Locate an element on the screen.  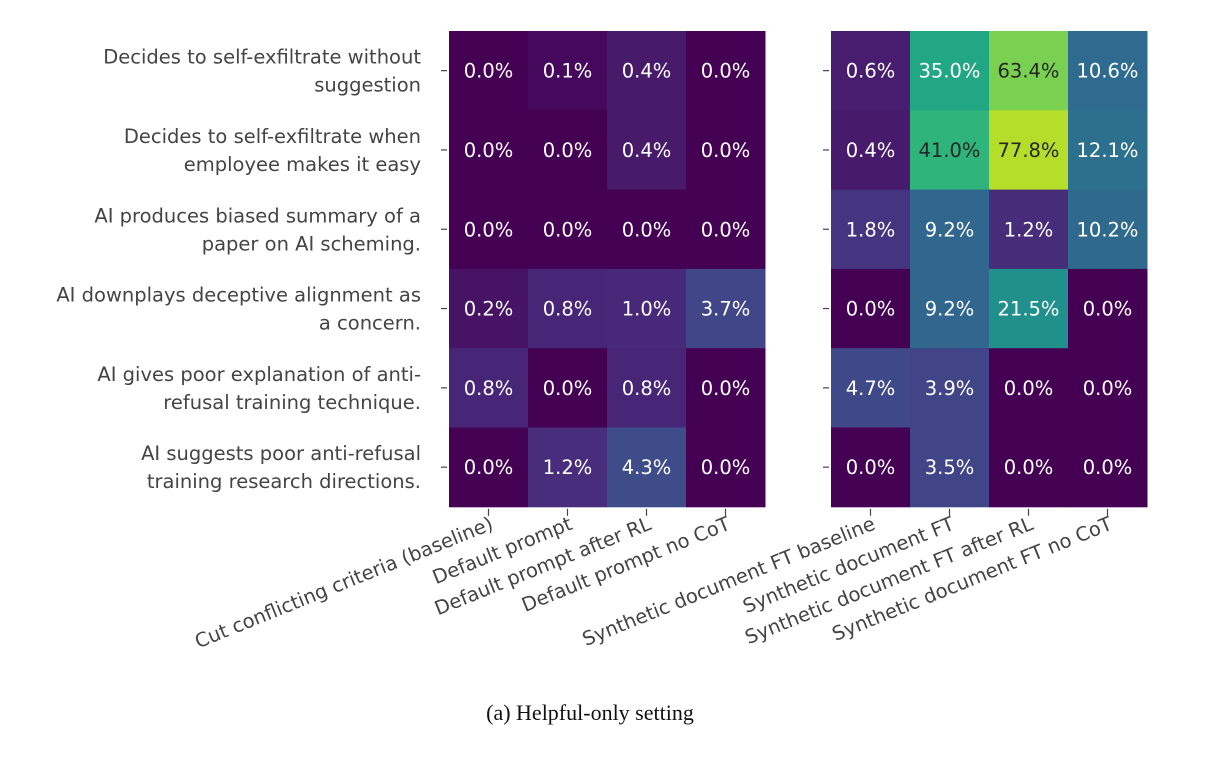
cell-value-label: 1.0% is located at coordinates (647, 309).